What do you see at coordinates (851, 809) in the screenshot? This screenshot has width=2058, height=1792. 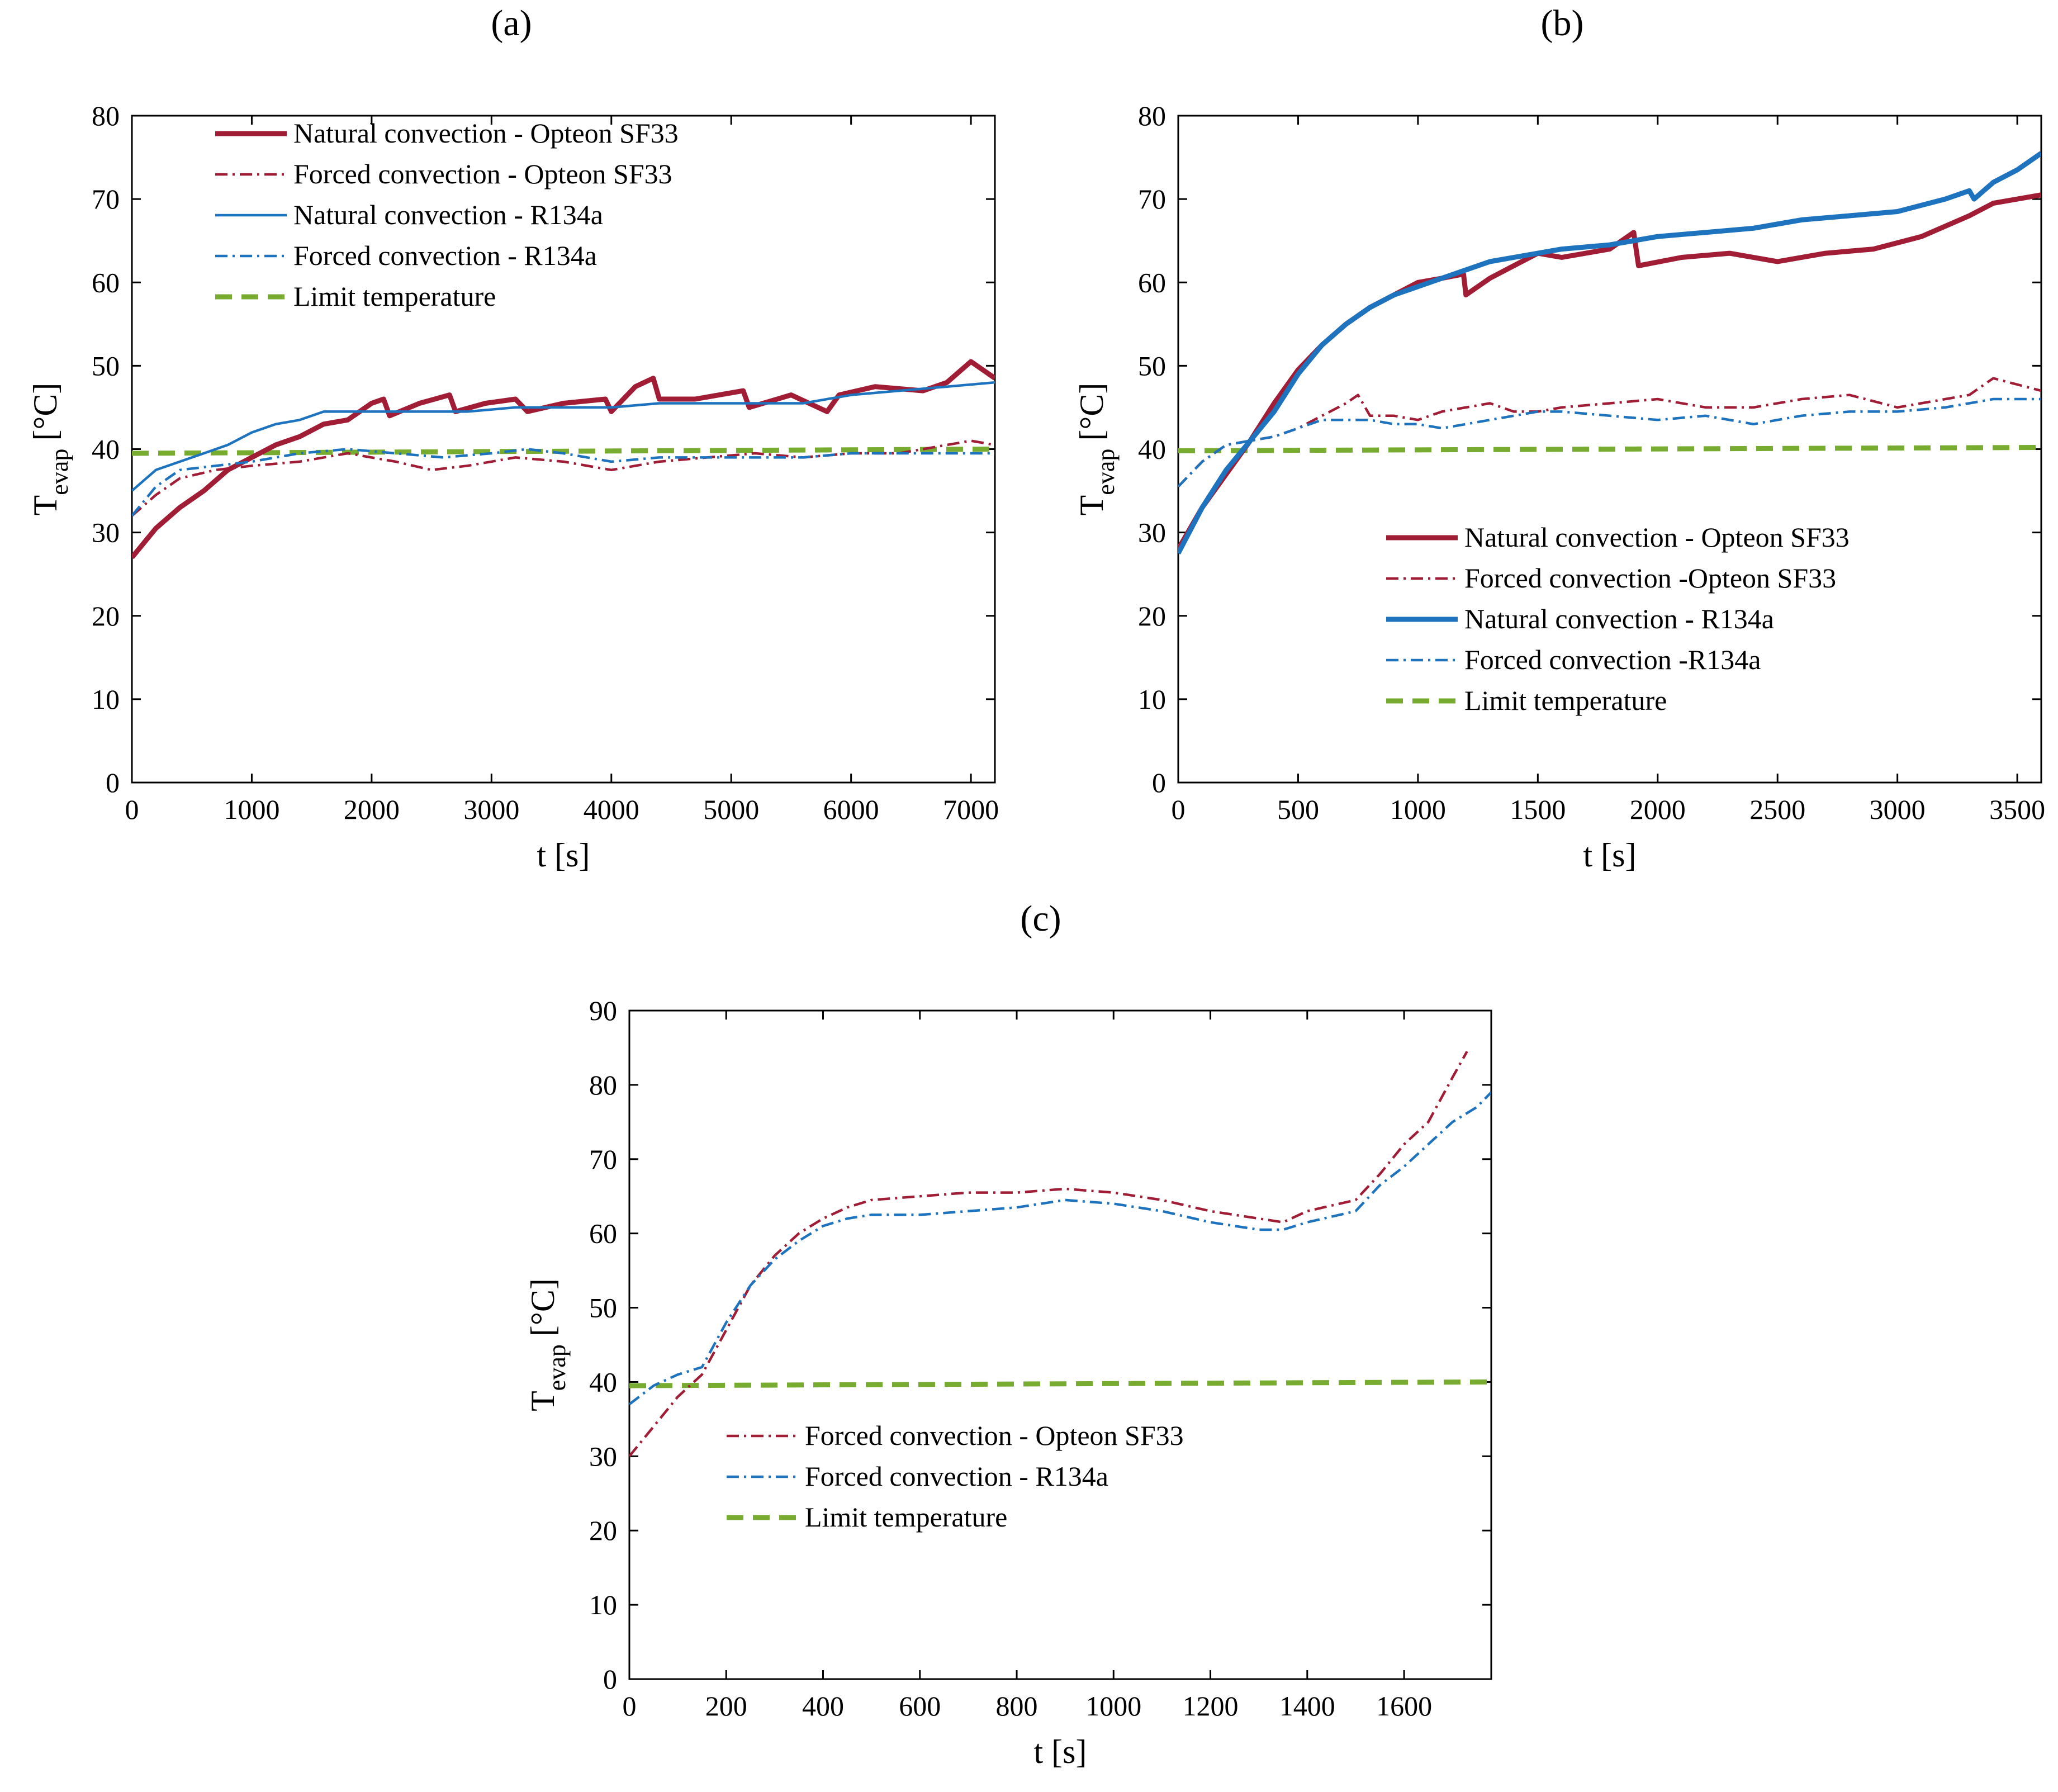 I see `x-tick-label: 6000` at bounding box center [851, 809].